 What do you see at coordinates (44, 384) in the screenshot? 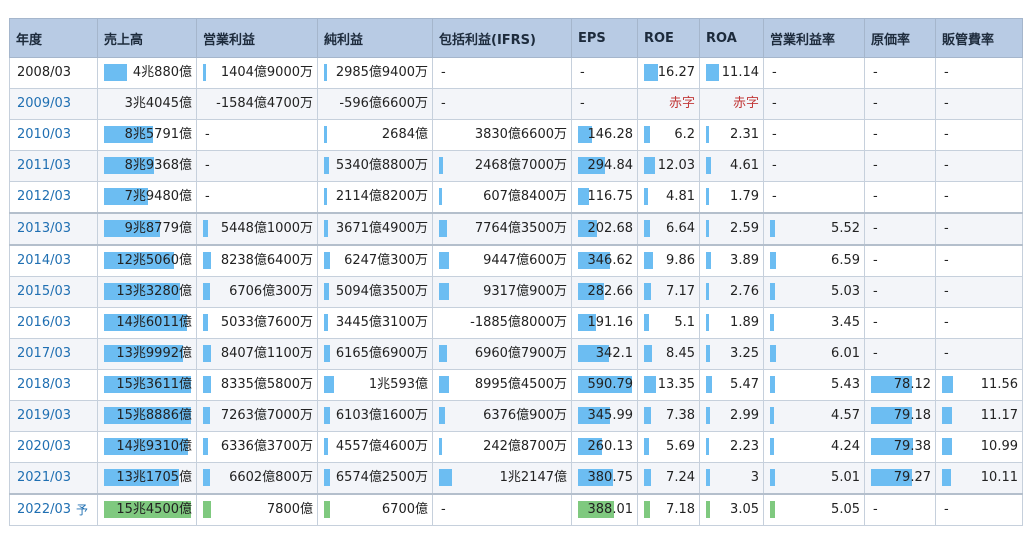
I see `year-link: 2018/03` at bounding box center [44, 384].